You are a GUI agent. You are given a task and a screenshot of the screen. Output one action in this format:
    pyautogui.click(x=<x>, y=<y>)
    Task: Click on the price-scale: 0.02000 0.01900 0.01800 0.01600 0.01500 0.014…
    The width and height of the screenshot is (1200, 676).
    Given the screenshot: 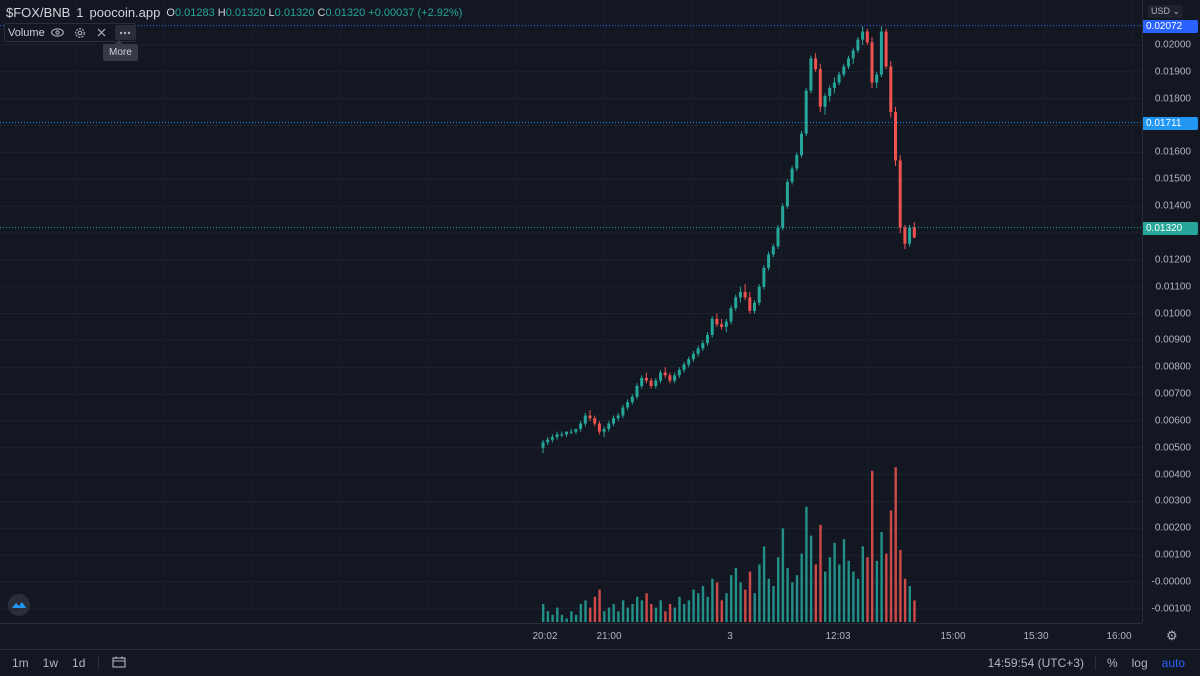 What is the action you would take?
    pyautogui.click(x=1171, y=311)
    